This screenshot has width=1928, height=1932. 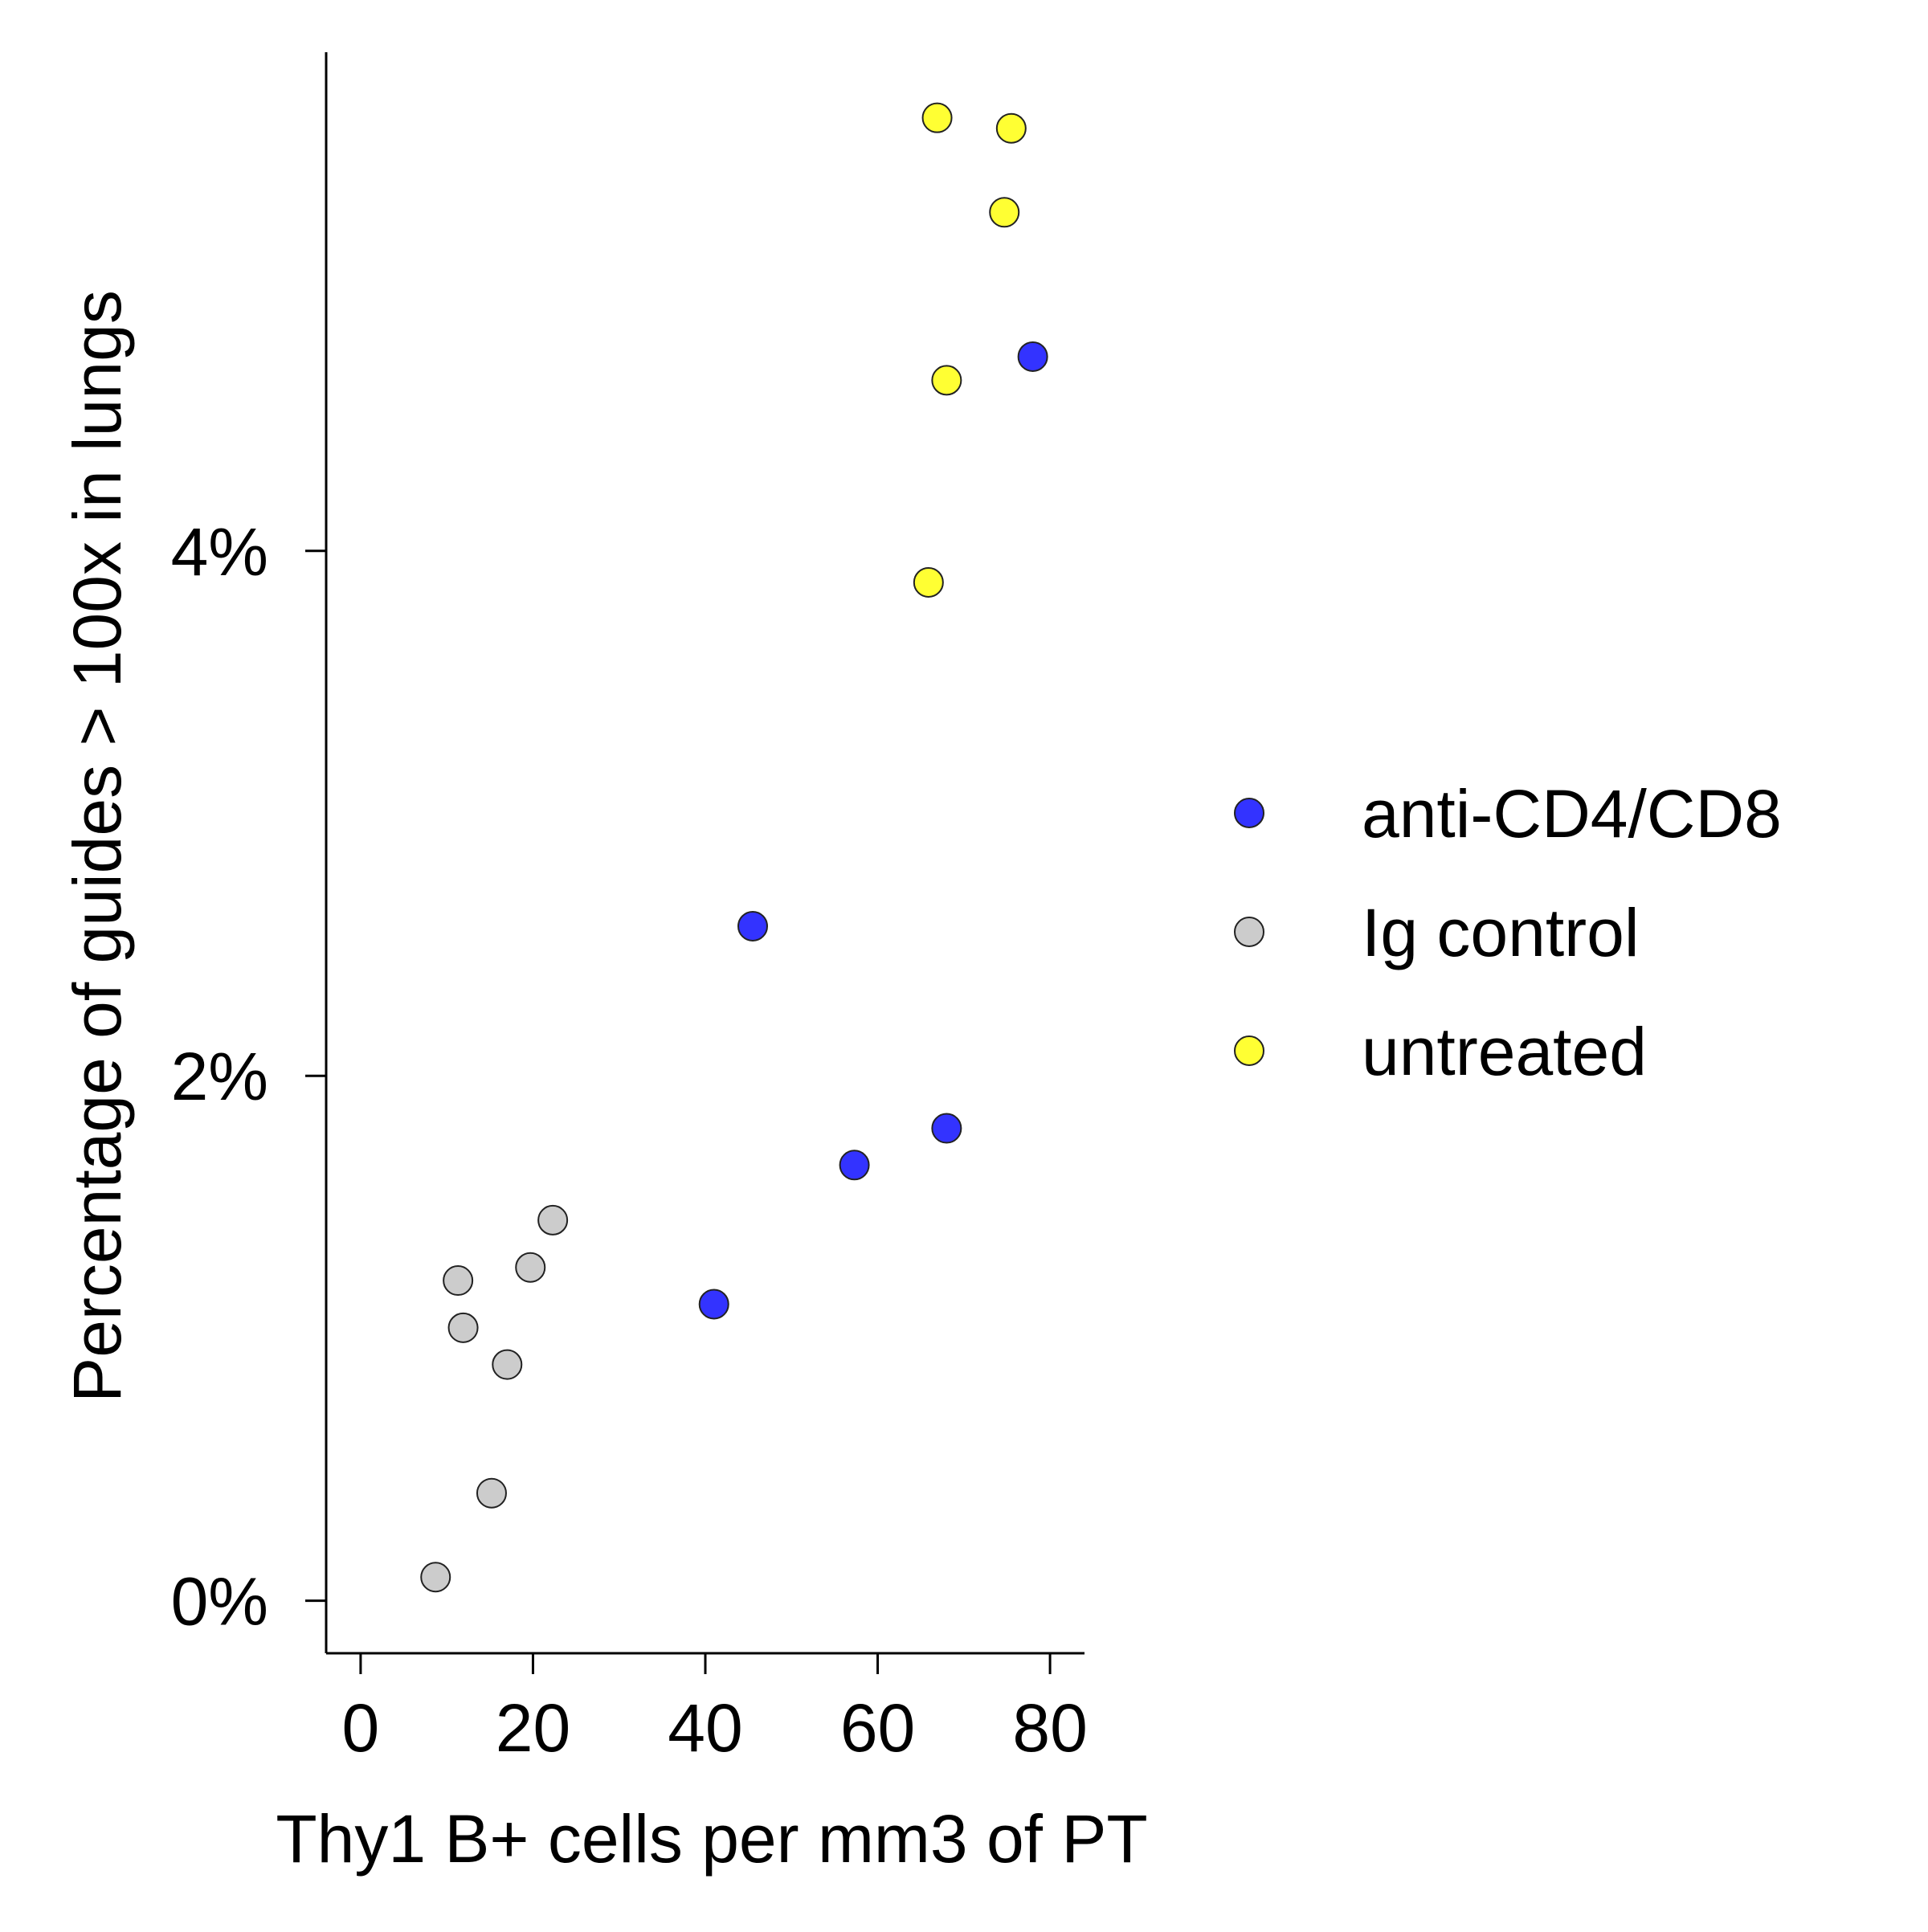 What do you see at coordinates (533, 1728) in the screenshot?
I see `x-tick-label: 20` at bounding box center [533, 1728].